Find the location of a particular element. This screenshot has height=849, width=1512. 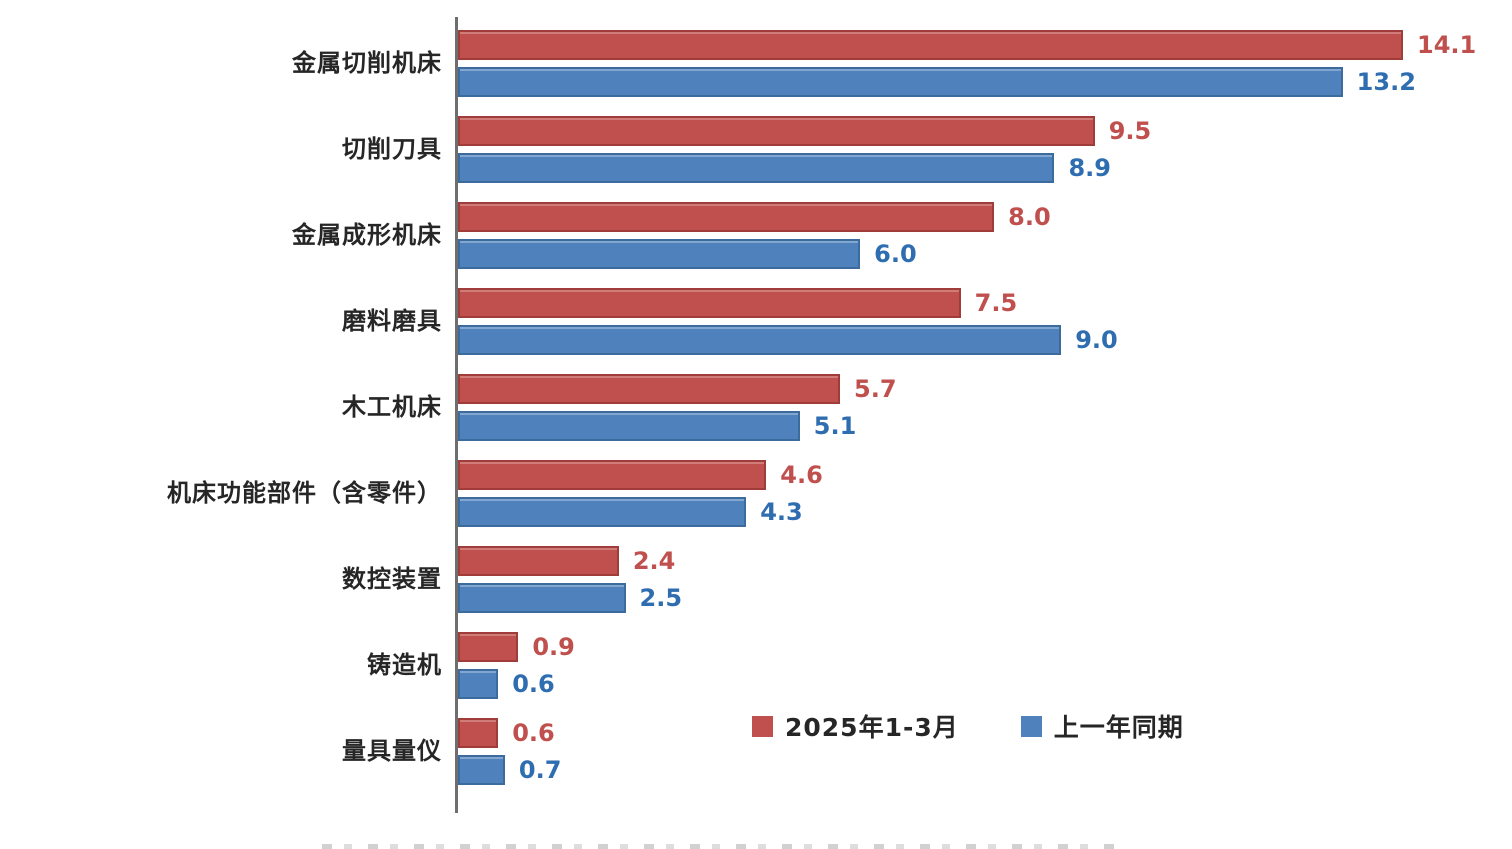

bar-row: 8.9 is located at coordinates (804, 168).